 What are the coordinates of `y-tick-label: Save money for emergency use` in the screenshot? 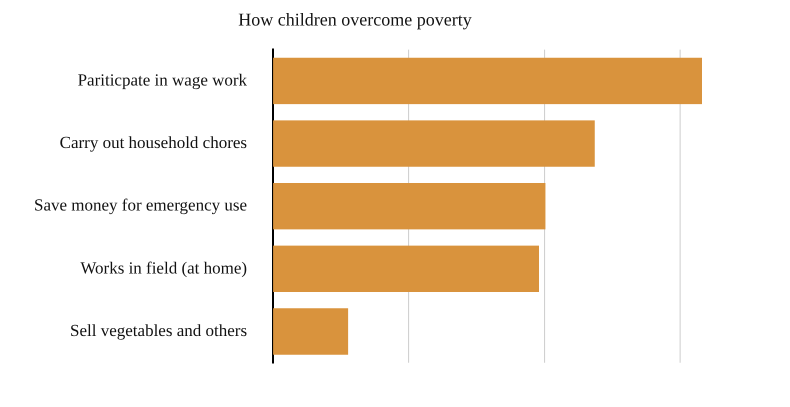 It's located at (141, 205).